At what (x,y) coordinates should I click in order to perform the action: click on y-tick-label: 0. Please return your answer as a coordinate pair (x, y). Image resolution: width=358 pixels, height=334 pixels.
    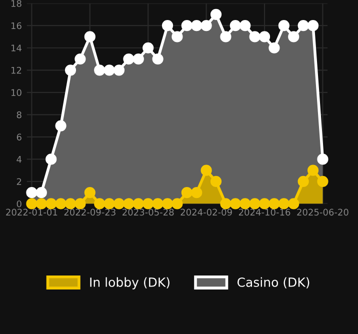
    Looking at the image, I should click on (19, 204).